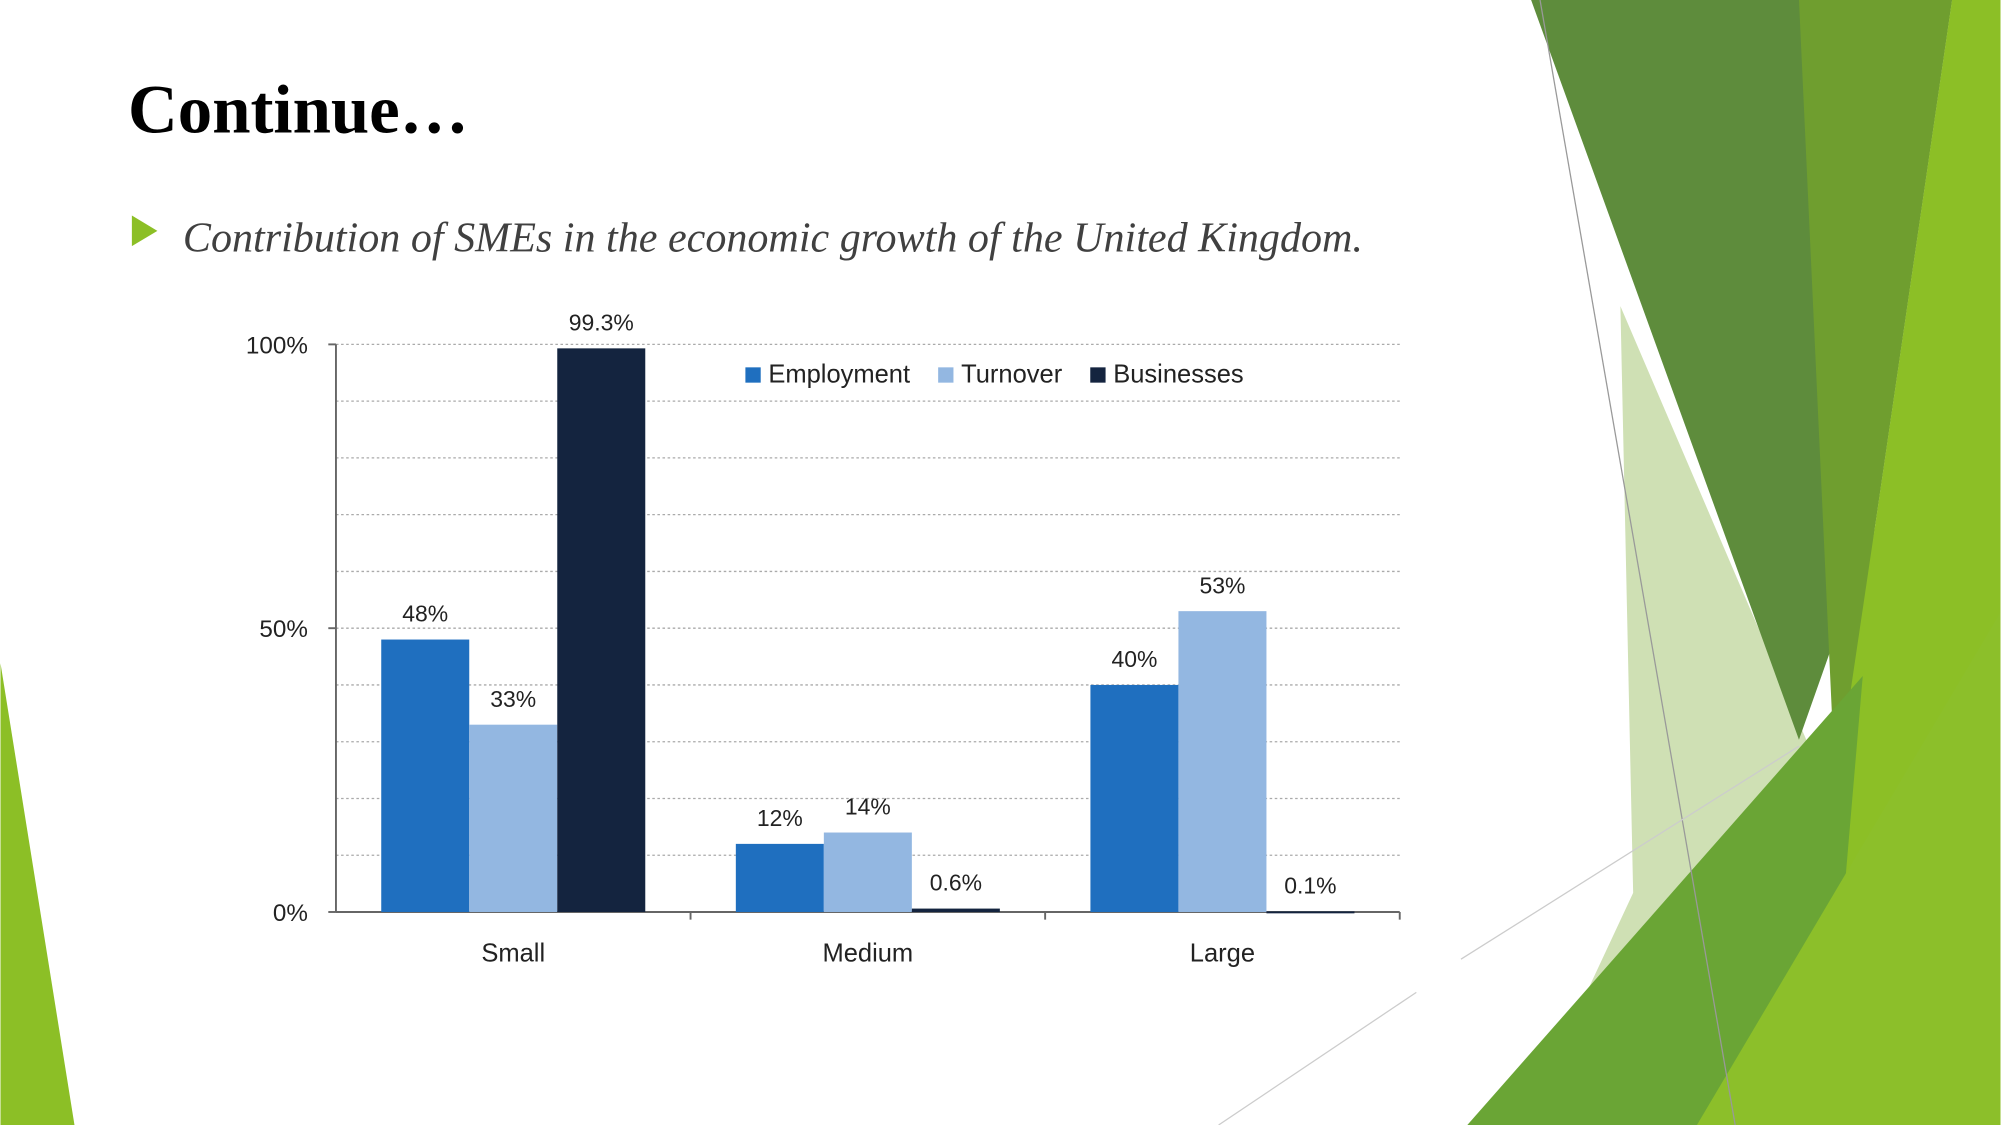  What do you see at coordinates (1178, 375) in the screenshot?
I see `legend-label: Businesses` at bounding box center [1178, 375].